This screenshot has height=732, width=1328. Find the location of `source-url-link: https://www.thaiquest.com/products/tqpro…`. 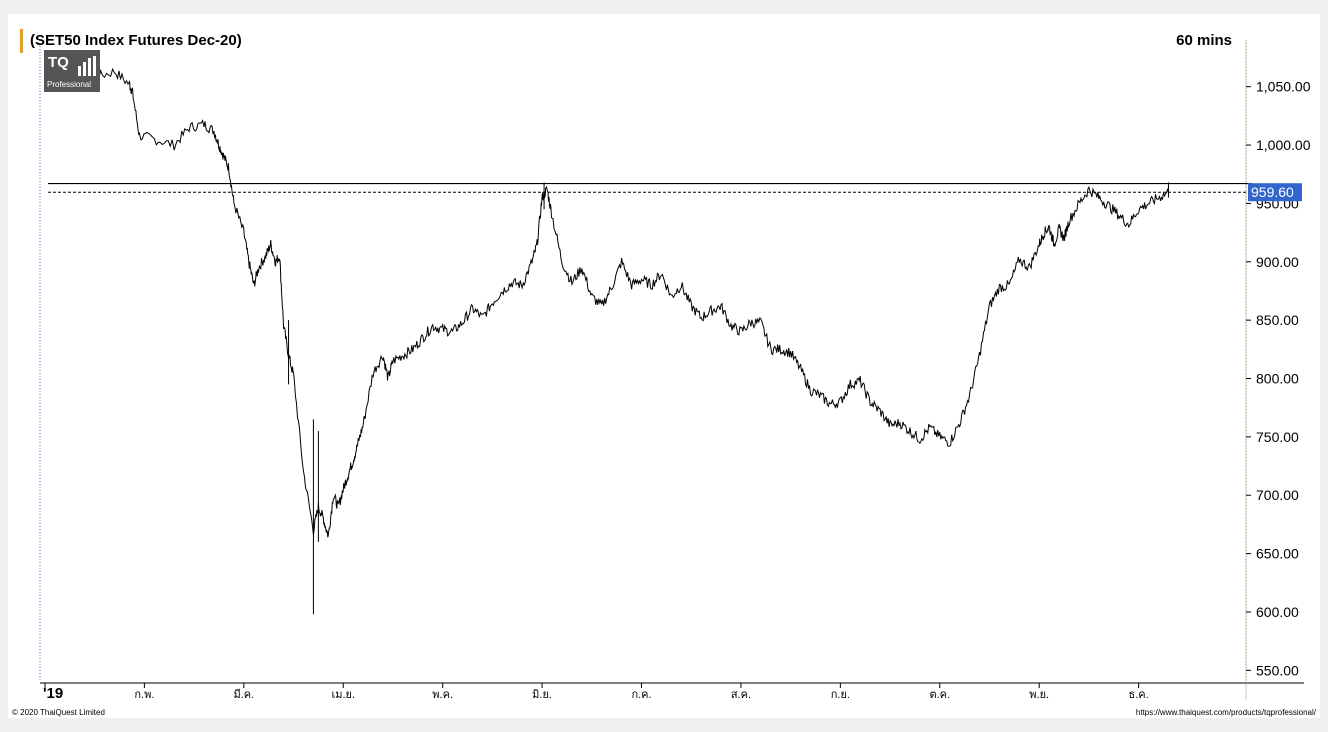

source-url-link: https://www.thaiquest.com/products/tqpro… is located at coordinates (1225, 712).